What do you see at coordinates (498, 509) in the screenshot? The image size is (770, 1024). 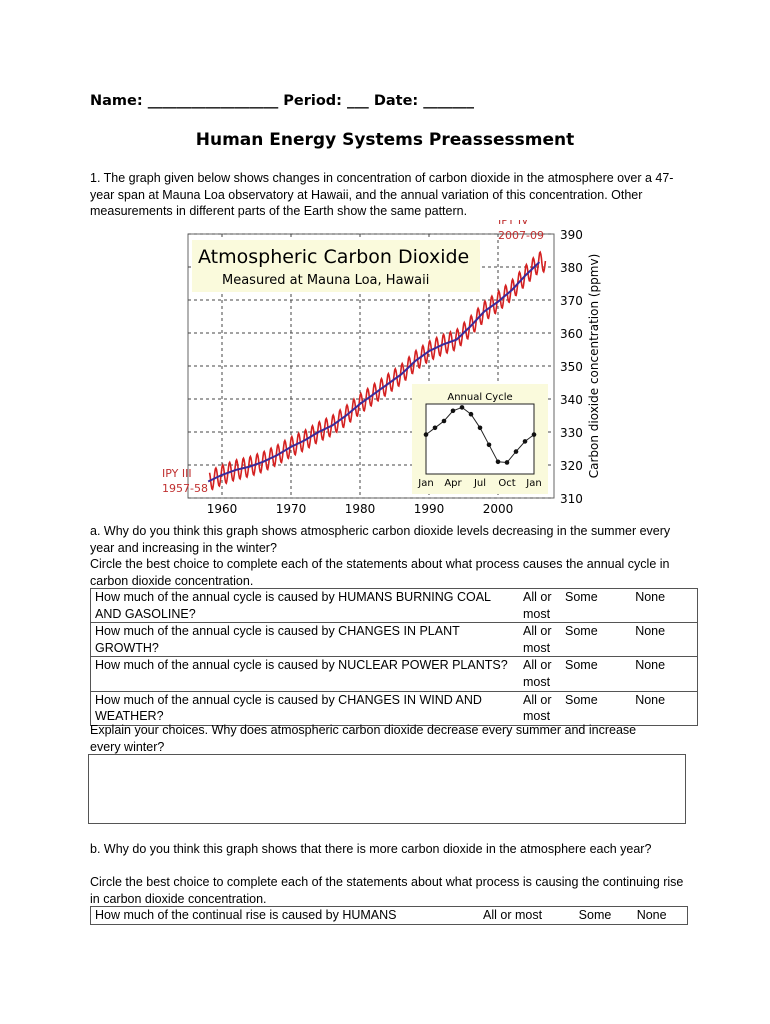 I see `x-tick-label: 2000` at bounding box center [498, 509].